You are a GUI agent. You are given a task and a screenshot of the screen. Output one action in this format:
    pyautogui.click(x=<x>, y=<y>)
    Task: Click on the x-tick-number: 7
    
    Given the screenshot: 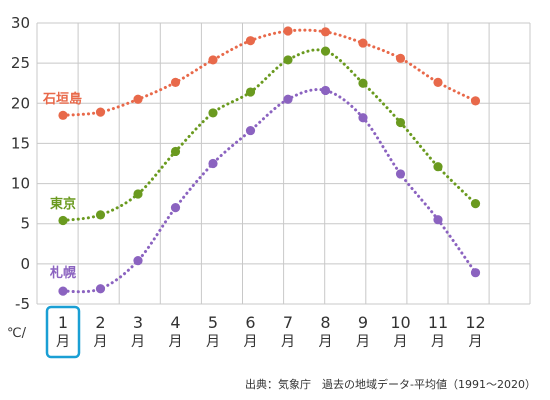 What is the action you would take?
    pyautogui.click(x=288, y=322)
    